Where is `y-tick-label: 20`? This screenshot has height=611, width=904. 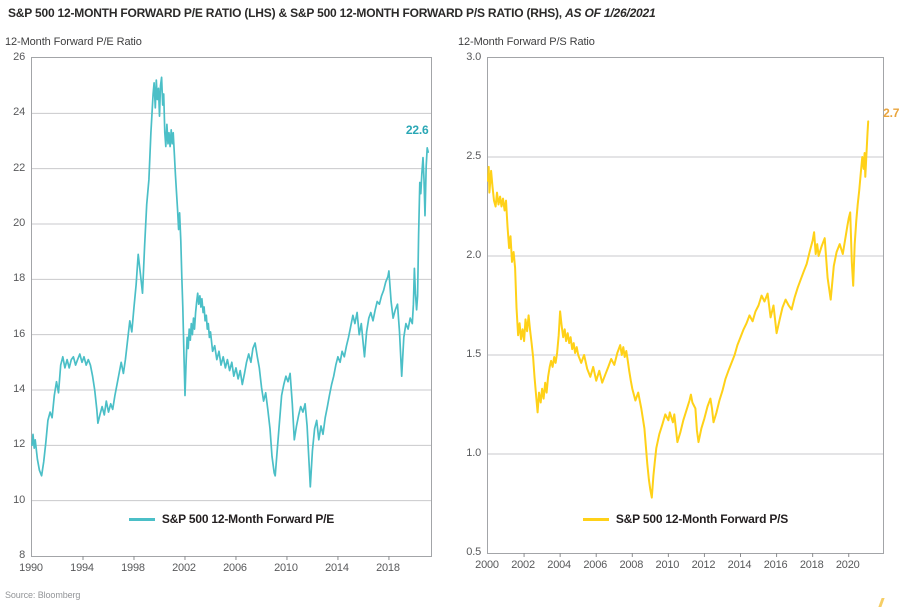 y-tick-label: 20 is located at coordinates (19, 223).